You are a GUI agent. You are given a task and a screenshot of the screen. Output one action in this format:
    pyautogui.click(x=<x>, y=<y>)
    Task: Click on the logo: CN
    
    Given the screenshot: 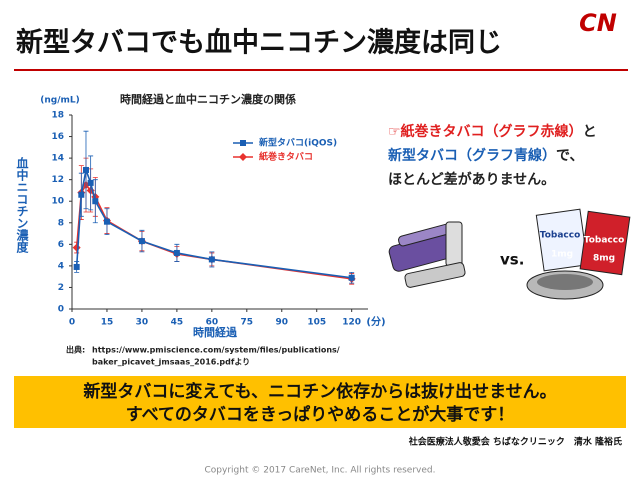 What is the action you would take?
    pyautogui.click(x=598, y=23)
    